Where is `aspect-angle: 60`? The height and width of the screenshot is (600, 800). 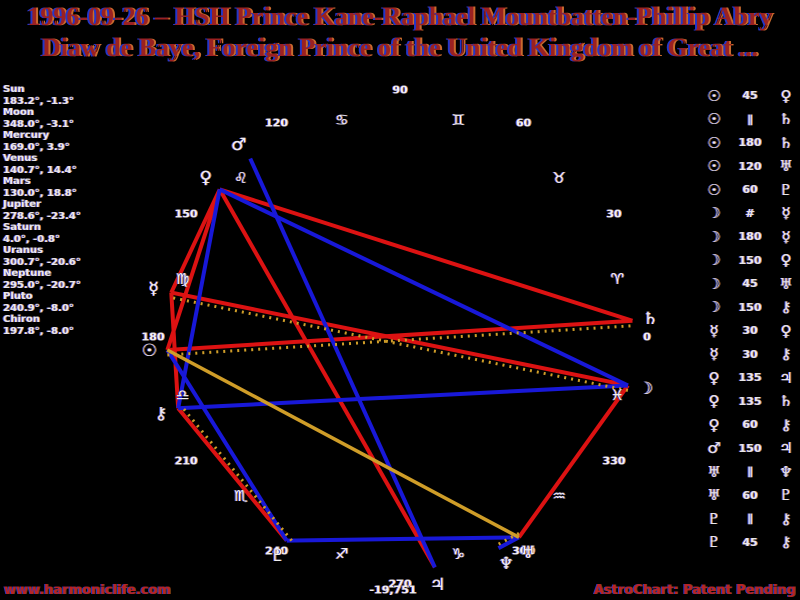 aspect-angle: 60 is located at coordinates (750, 495).